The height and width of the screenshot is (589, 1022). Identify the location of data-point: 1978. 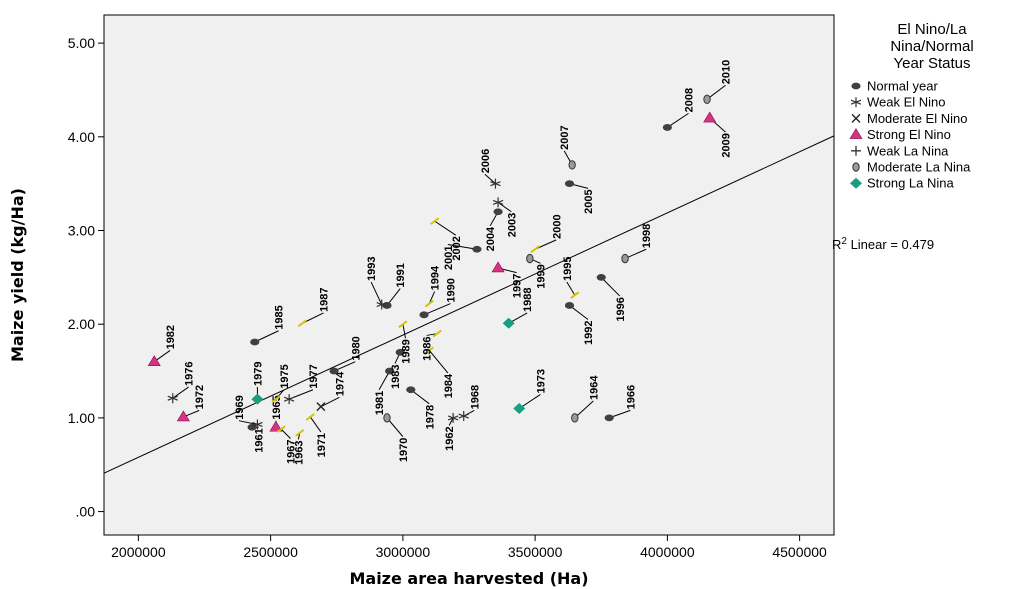
(421, 407).